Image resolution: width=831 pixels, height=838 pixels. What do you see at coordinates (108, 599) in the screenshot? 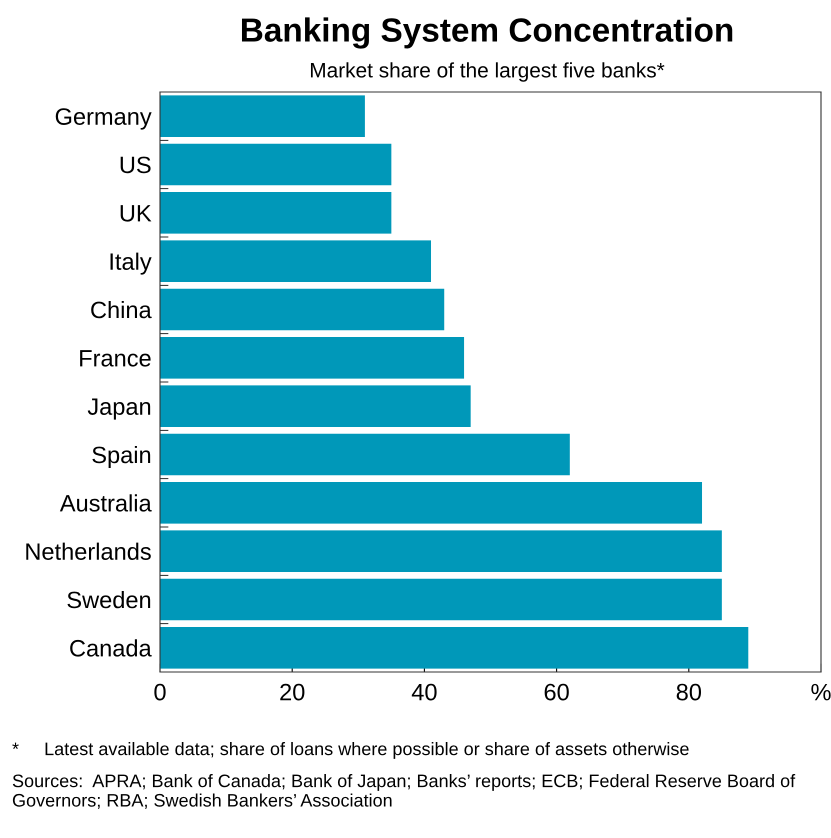
I see `y-tick-label: Sweden` at bounding box center [108, 599].